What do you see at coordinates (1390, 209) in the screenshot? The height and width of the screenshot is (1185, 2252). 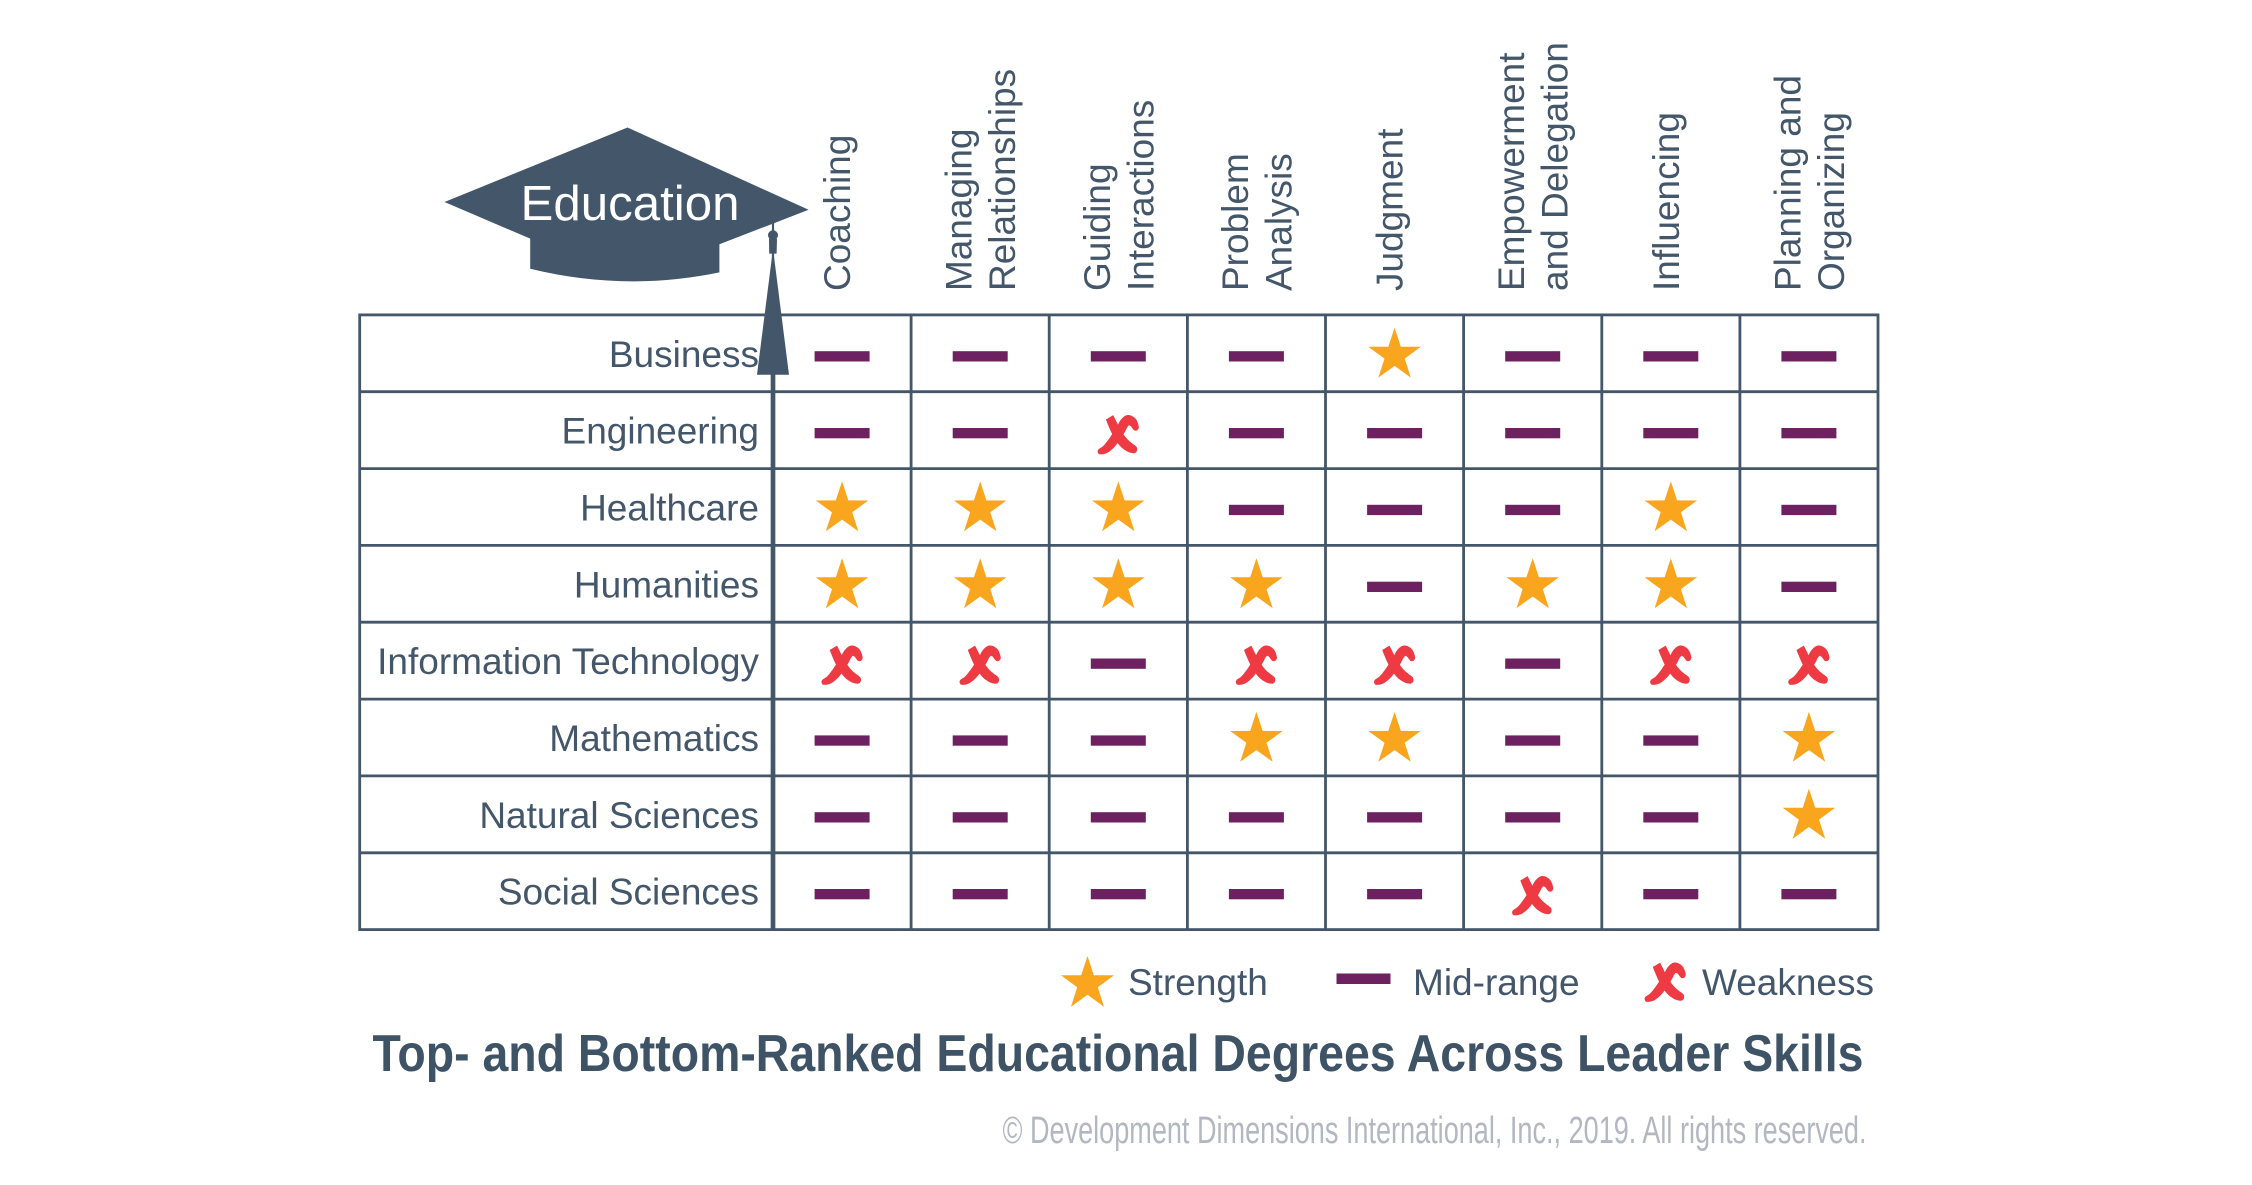 I see `svg-text: Judgment` at bounding box center [1390, 209].